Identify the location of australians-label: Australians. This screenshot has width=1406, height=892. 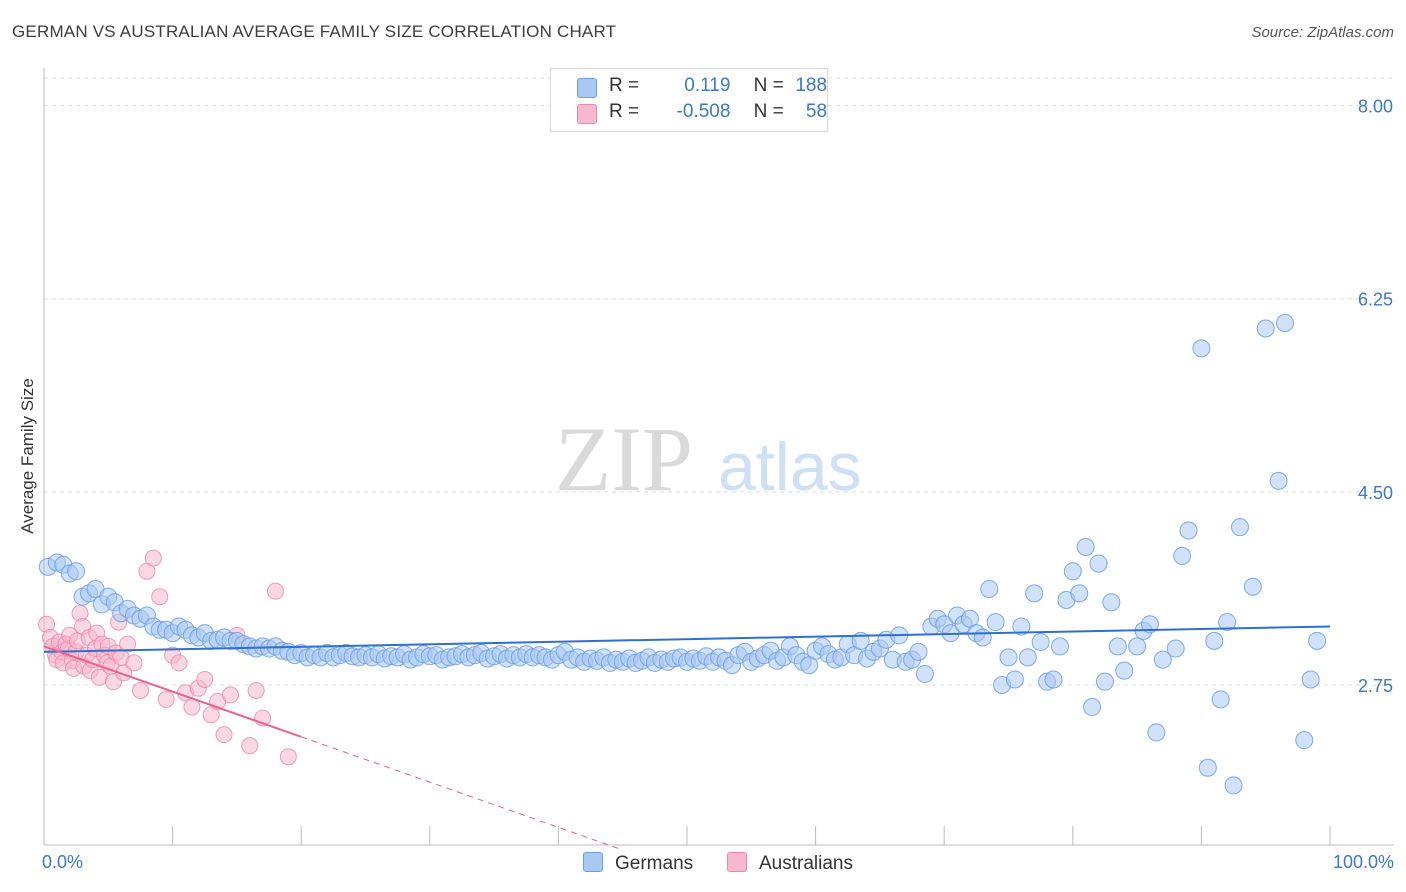
(806, 863).